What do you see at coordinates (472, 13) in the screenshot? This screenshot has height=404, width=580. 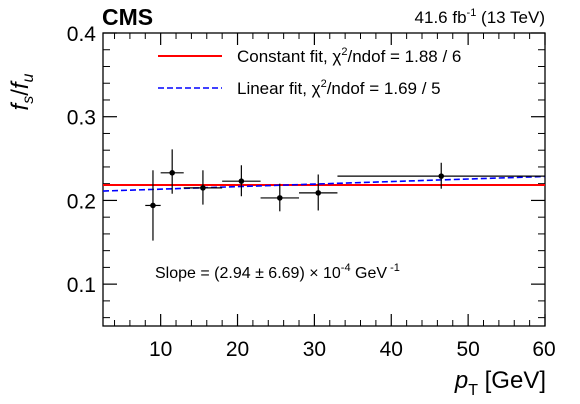 I see `lumi-exponent: -1` at bounding box center [472, 13].